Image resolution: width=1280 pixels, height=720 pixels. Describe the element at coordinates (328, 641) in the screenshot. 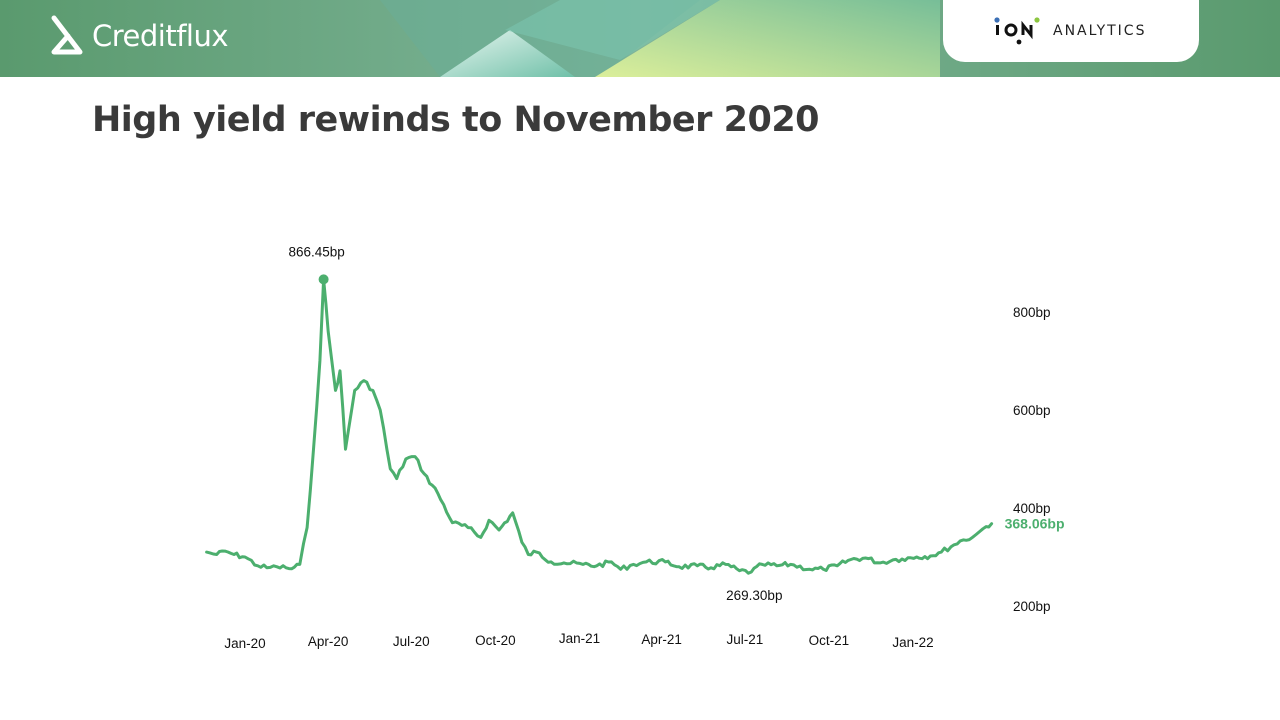

I see `x-tick-label: Apr-20` at that location.